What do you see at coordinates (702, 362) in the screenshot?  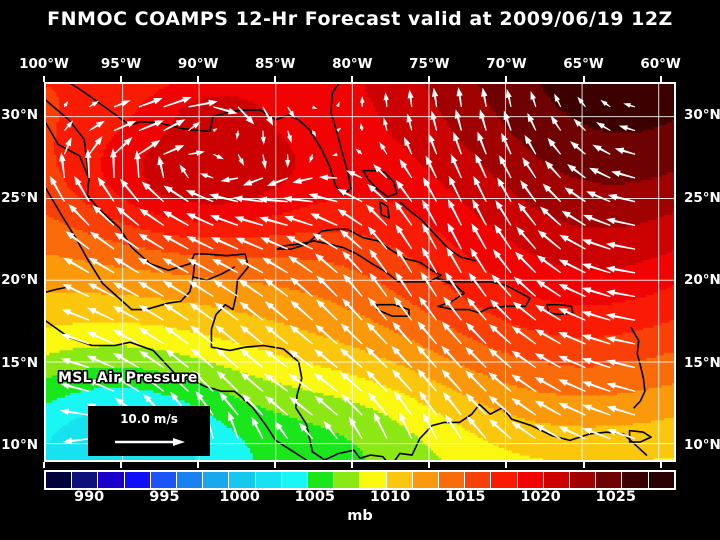 I see `latitude-tick-label-right: 15°N` at bounding box center [702, 362].